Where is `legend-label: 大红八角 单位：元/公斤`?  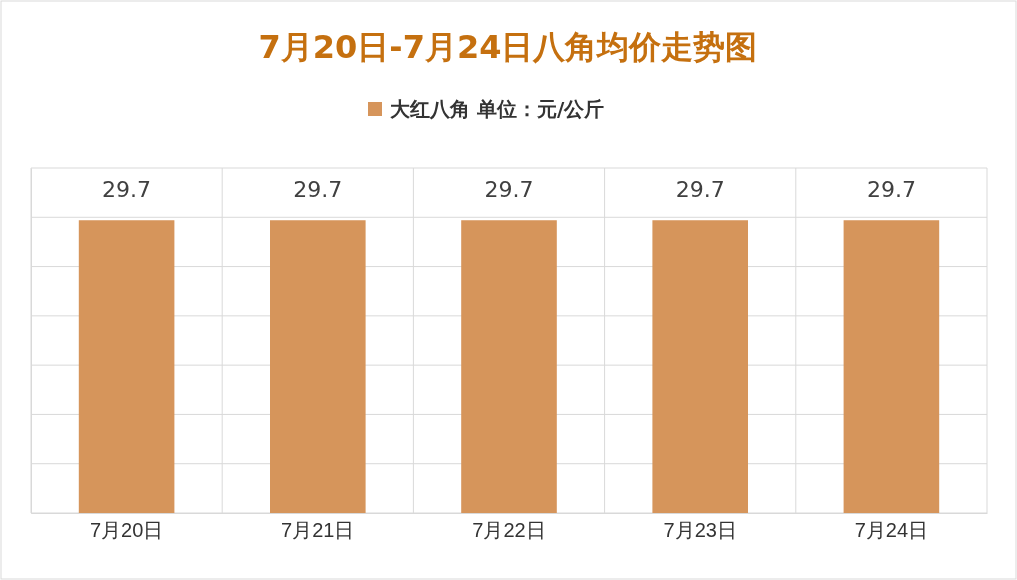
legend-label: 大红八角 单位：元/公斤 is located at coordinates (497, 109).